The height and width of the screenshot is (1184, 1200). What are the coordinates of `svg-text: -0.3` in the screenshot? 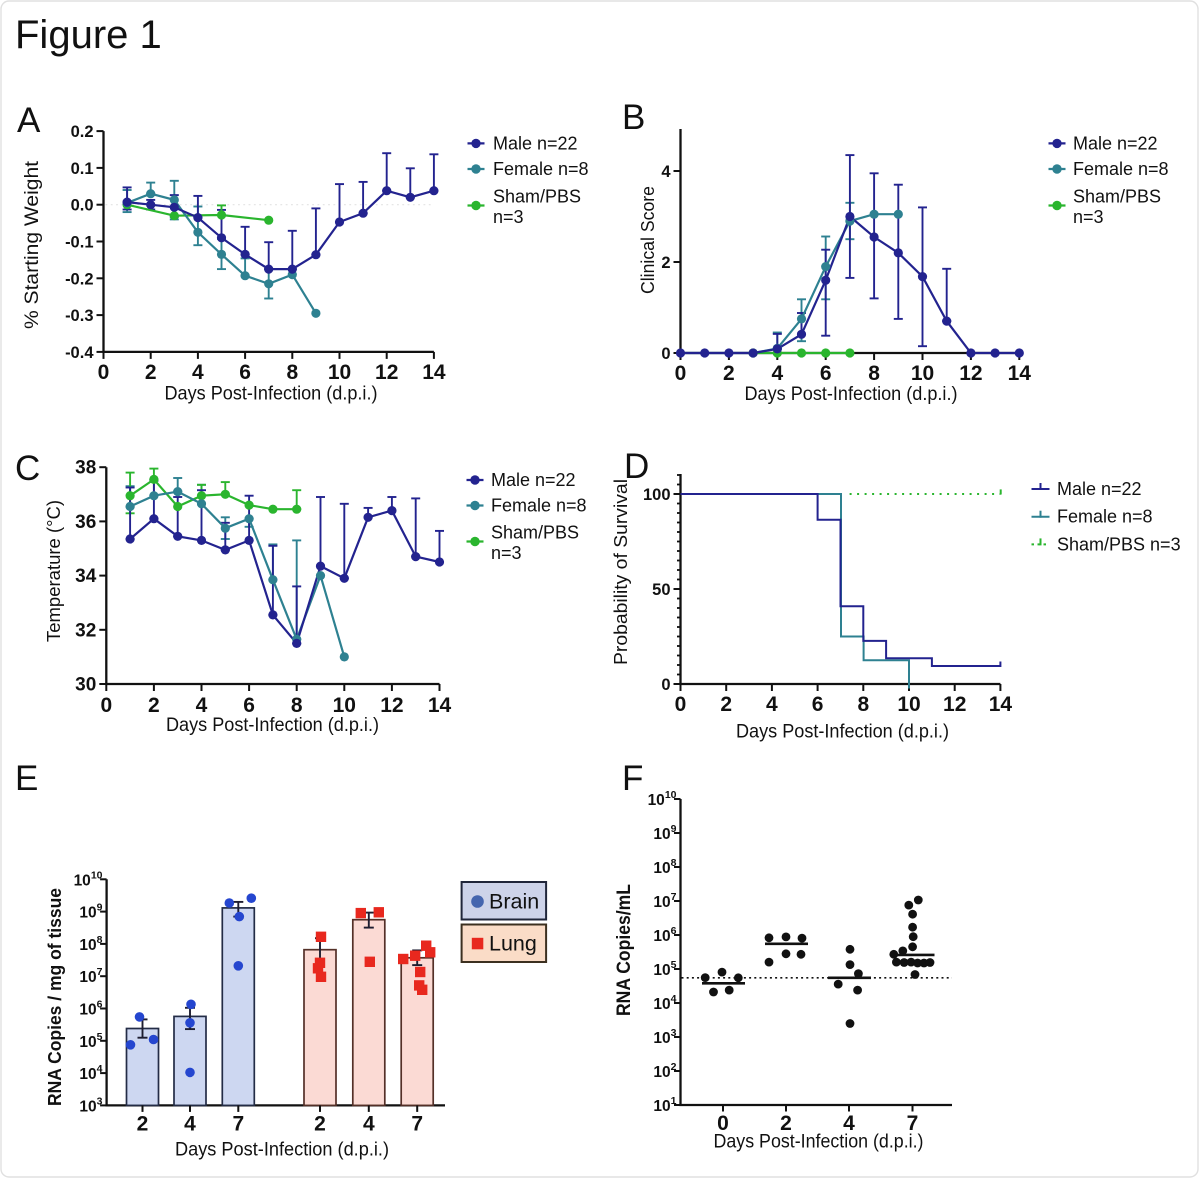 It's located at (79, 316).